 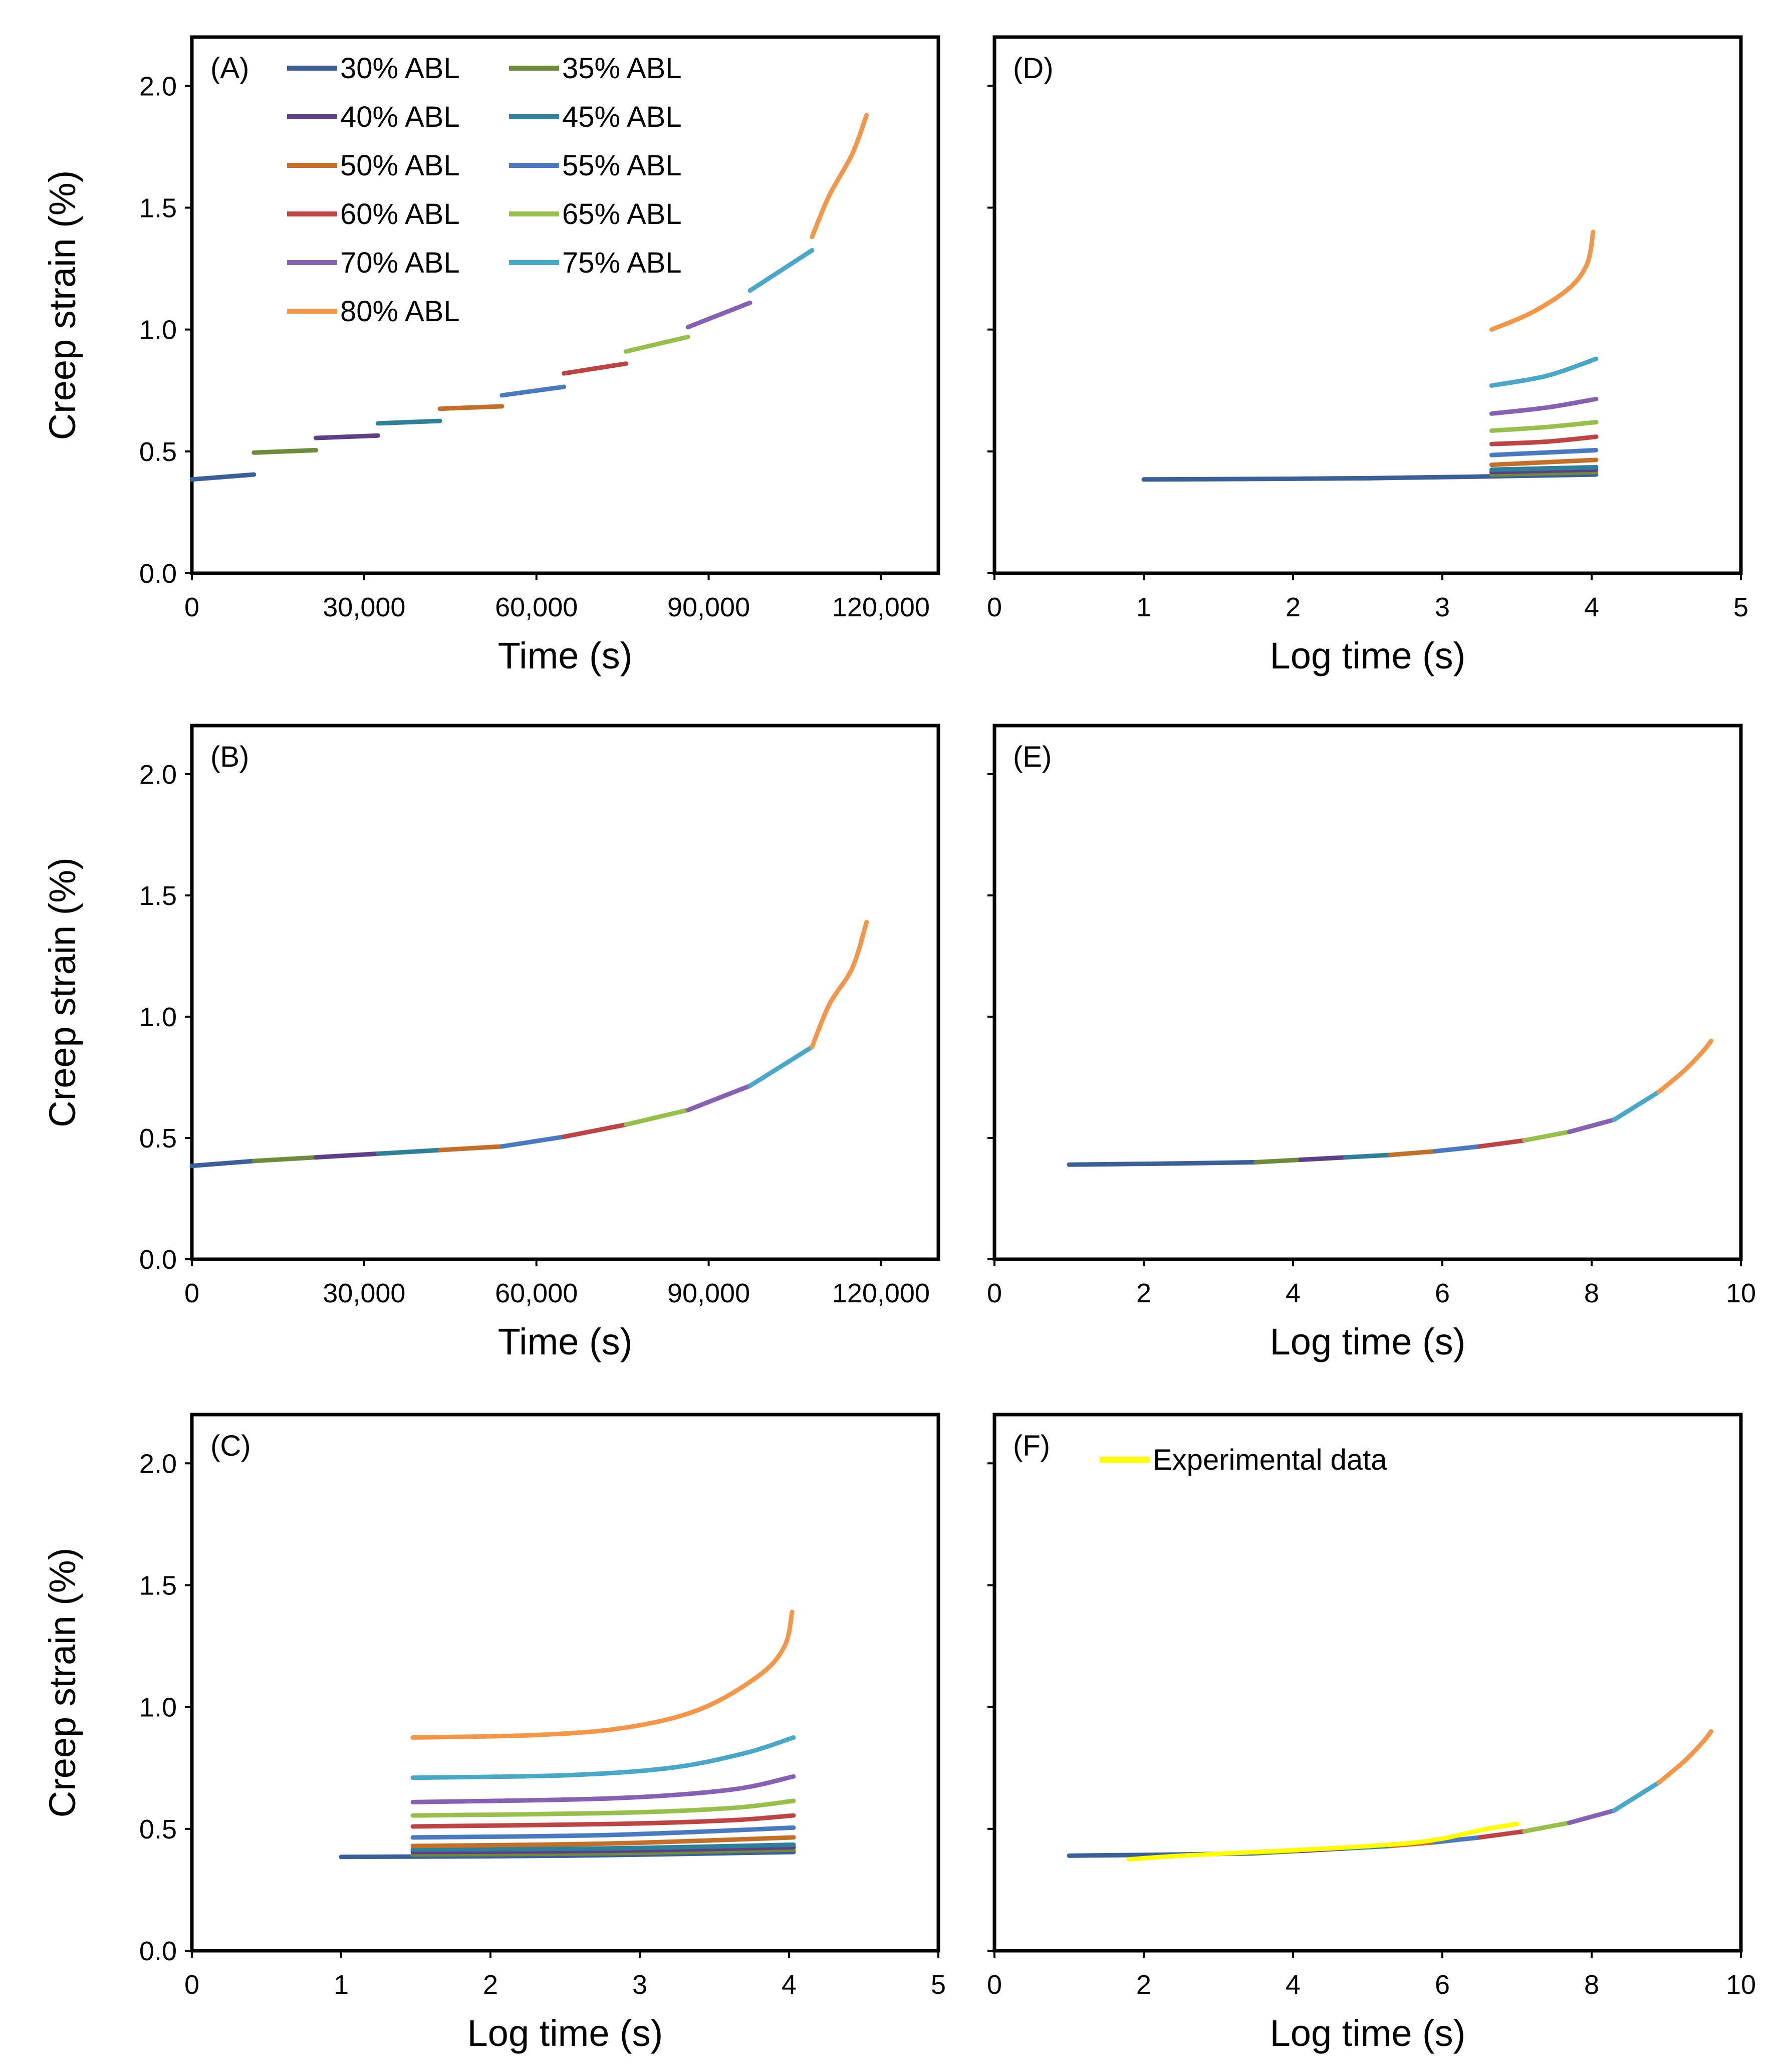 What do you see at coordinates (158, 1585) in the screenshot?
I see `y-tick-label: 1.5` at bounding box center [158, 1585].